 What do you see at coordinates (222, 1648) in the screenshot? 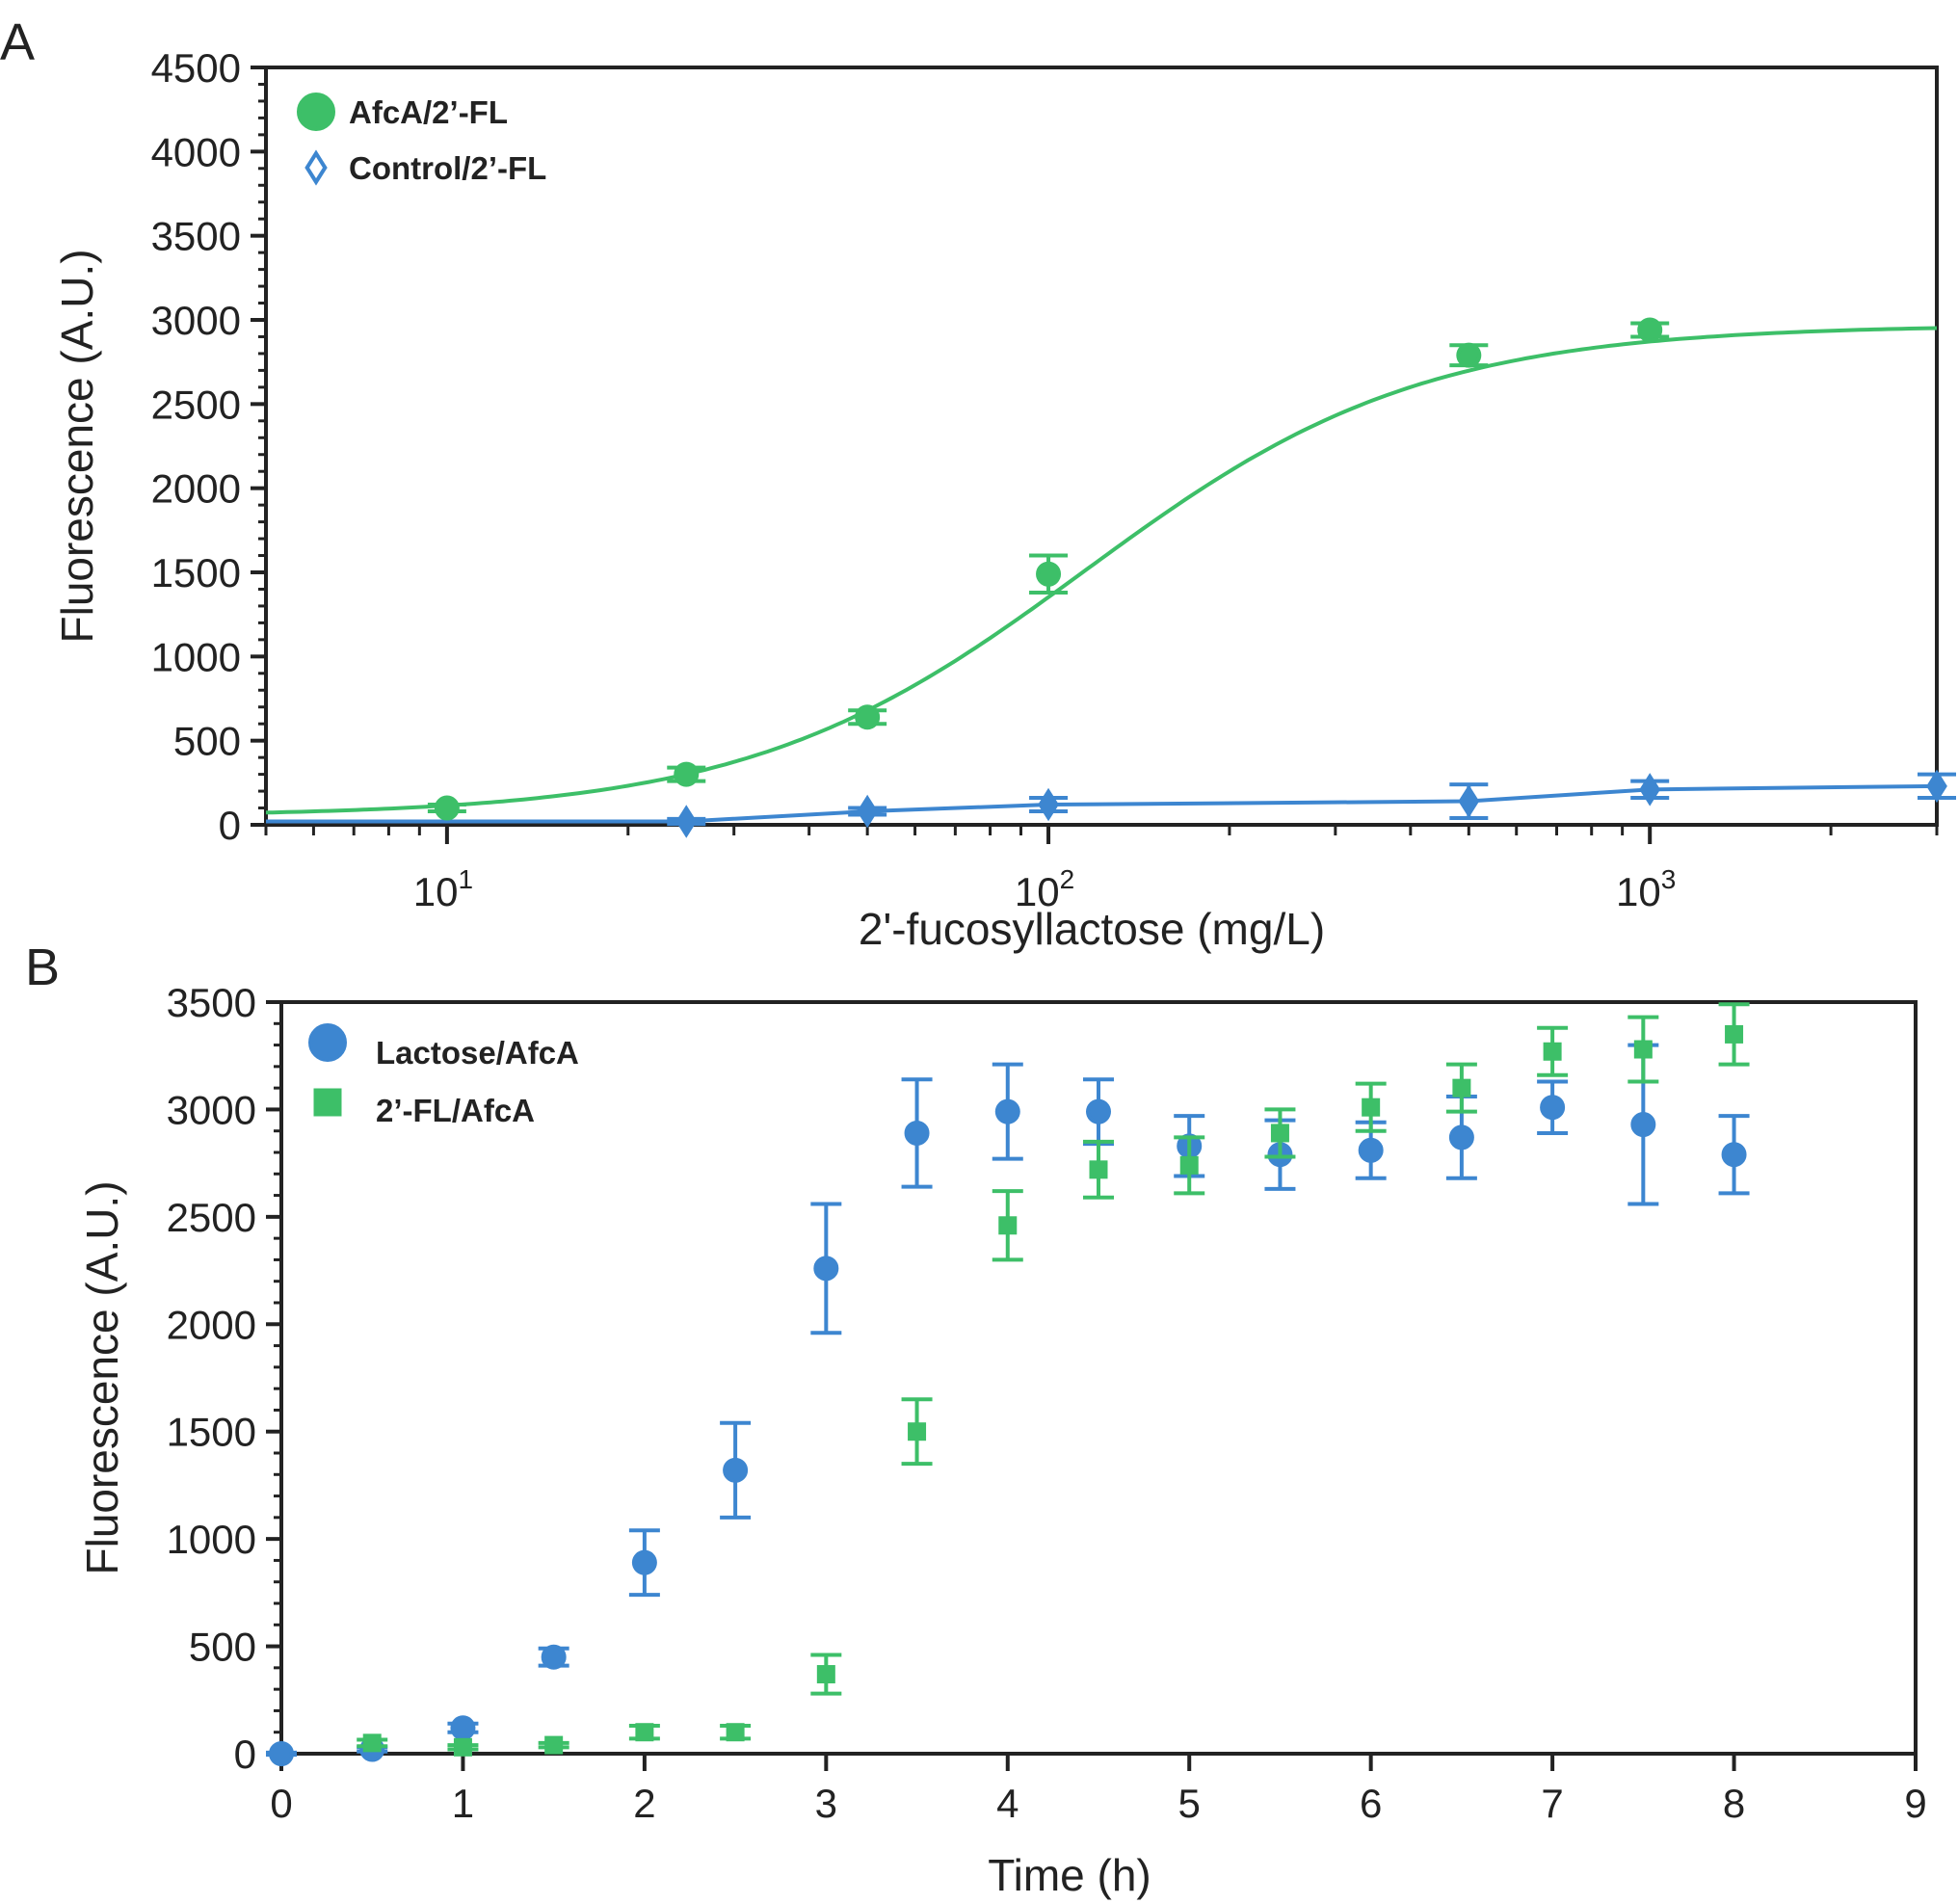
I see `panel-b-y-tick-label: 500` at bounding box center [222, 1648].